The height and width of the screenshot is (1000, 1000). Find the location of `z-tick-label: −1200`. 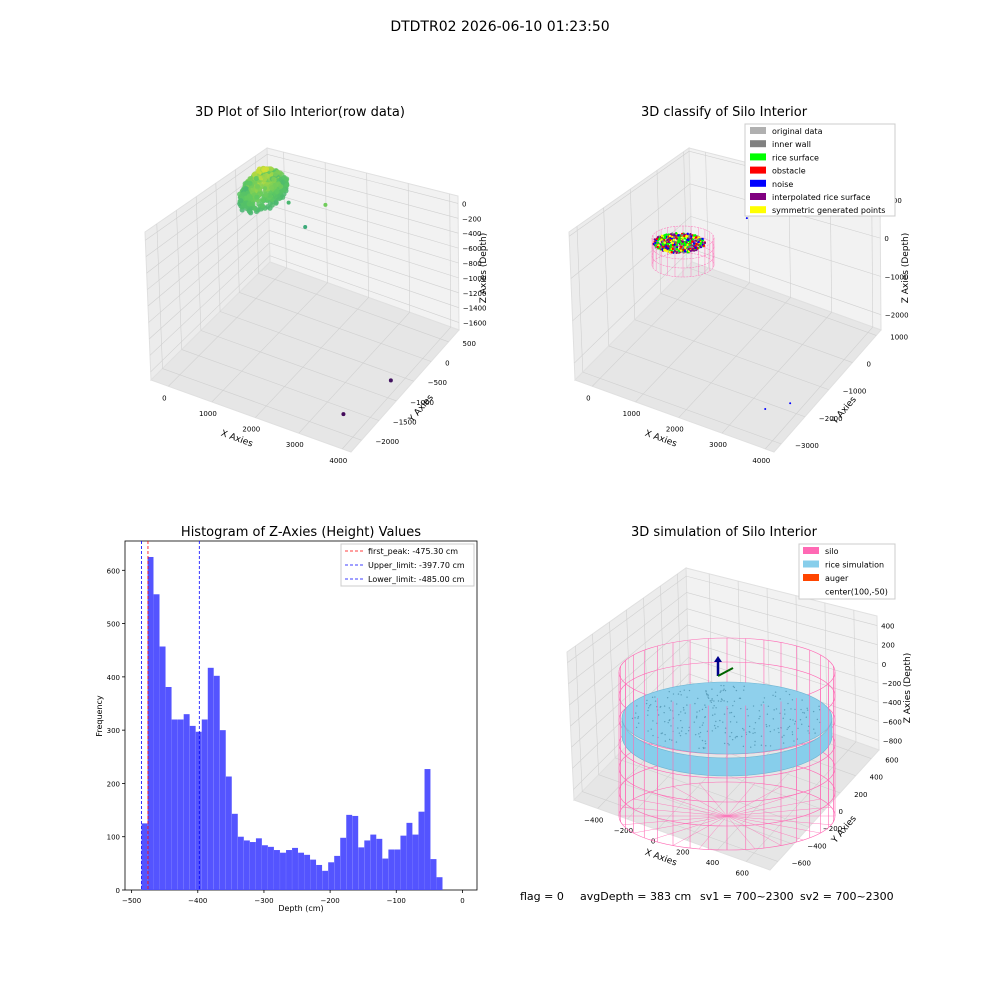

z-tick-label: −1200 is located at coordinates (475, 294).